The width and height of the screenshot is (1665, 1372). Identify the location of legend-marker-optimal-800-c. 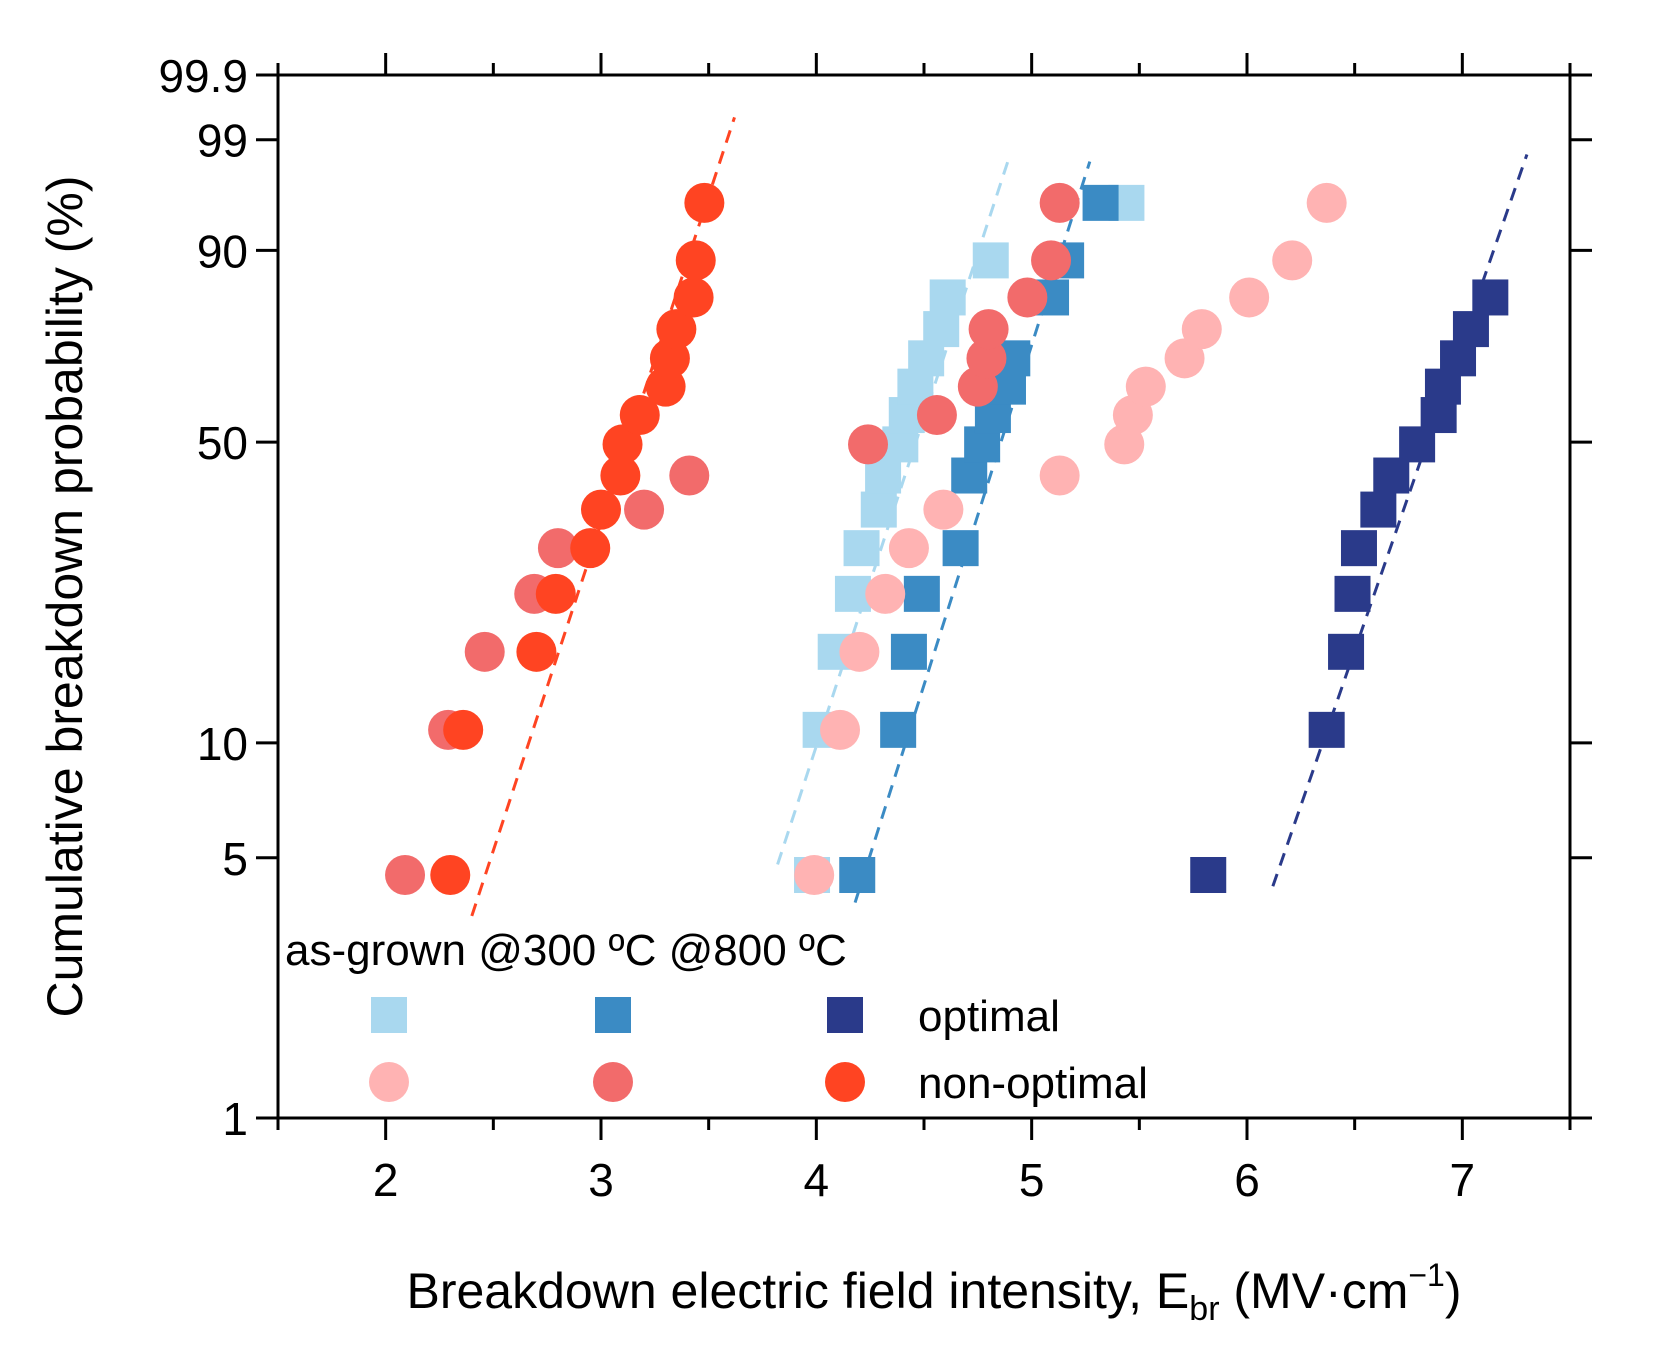
(845, 1015).